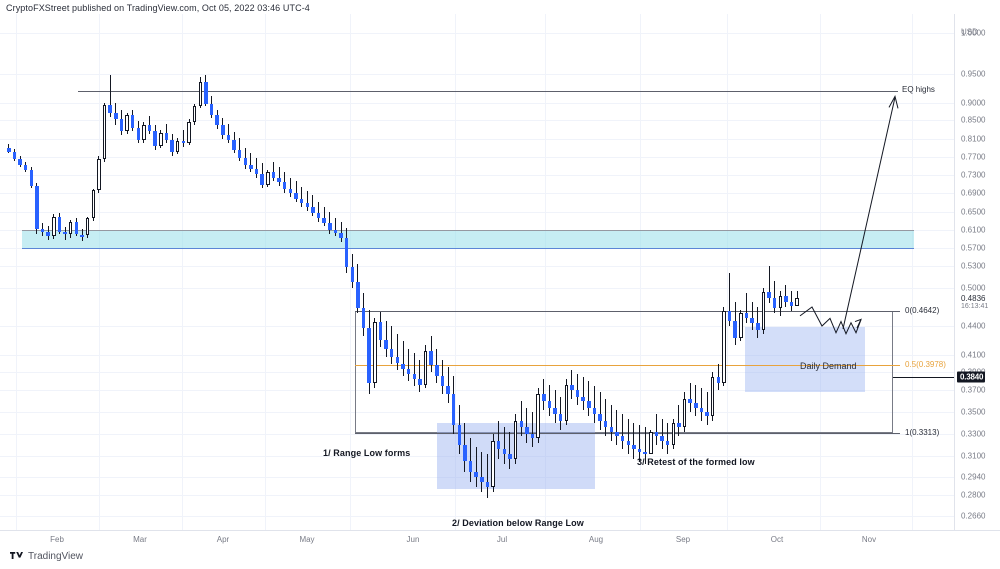  I want to click on time-scale: Feb Mar Apr May Jun Jul Aug Sep Oct Nov, so click(500, 540).